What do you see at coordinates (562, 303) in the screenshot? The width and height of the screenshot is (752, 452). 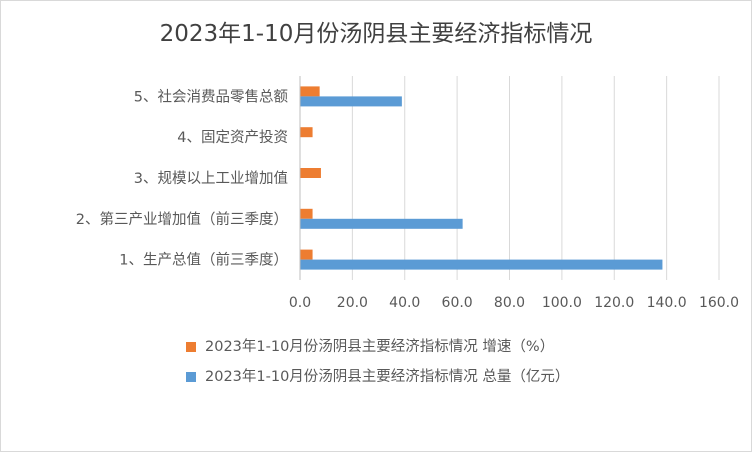 I see `x-tick-label: 100.0` at bounding box center [562, 303].